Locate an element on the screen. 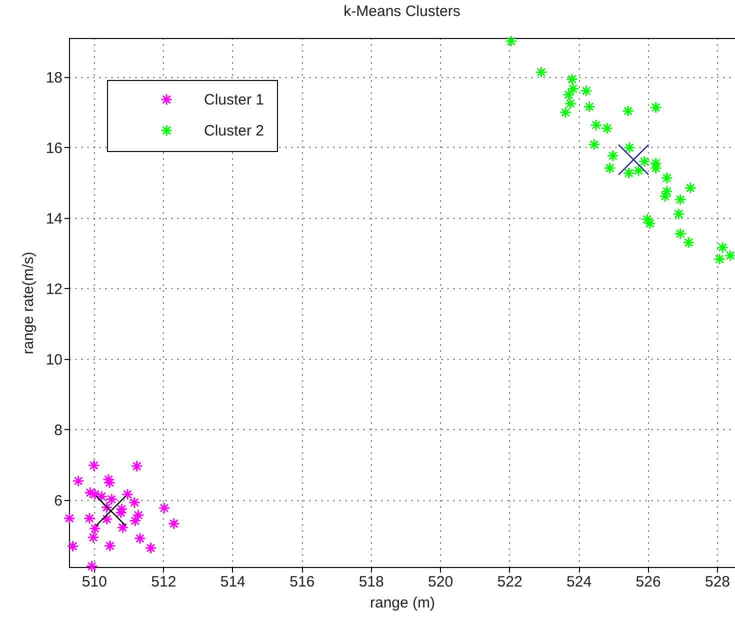 Image resolution: width=735 pixels, height=628 pixels. x-tick-label: 510 is located at coordinates (94, 582).